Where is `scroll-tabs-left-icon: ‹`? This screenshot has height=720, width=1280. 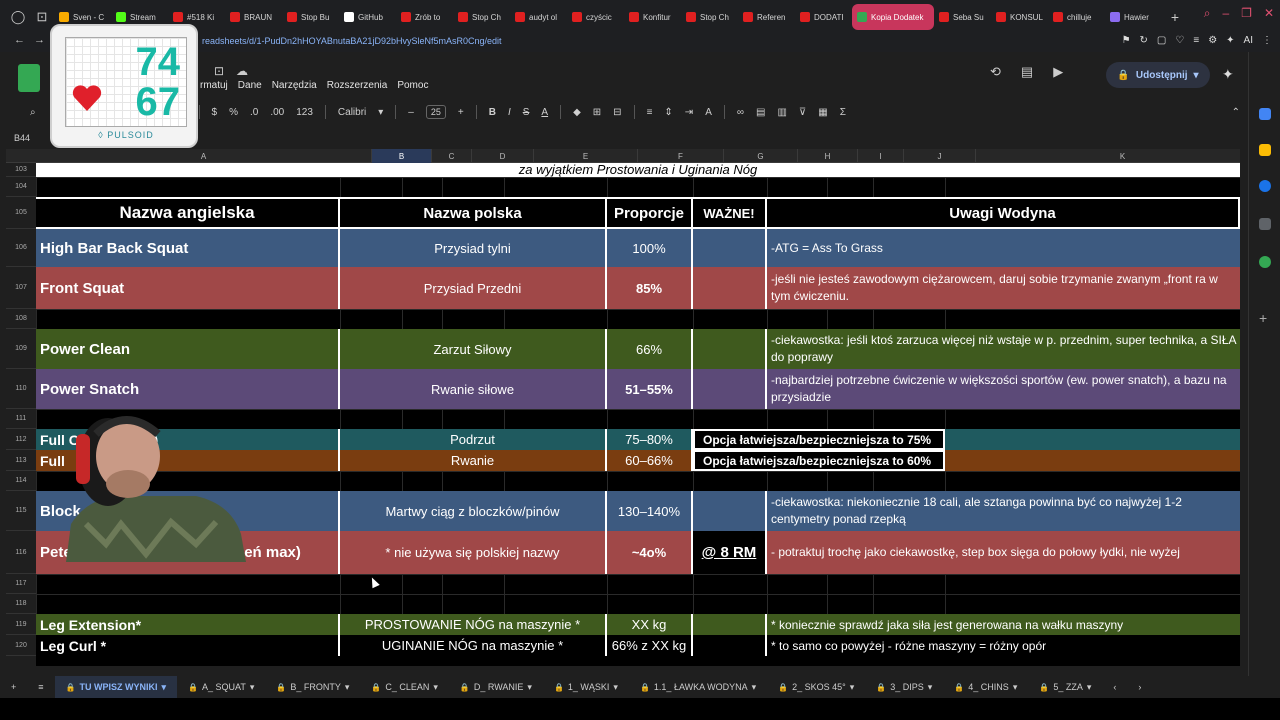
scroll-tabs-left-icon: ‹ is located at coordinates (1115, 687).